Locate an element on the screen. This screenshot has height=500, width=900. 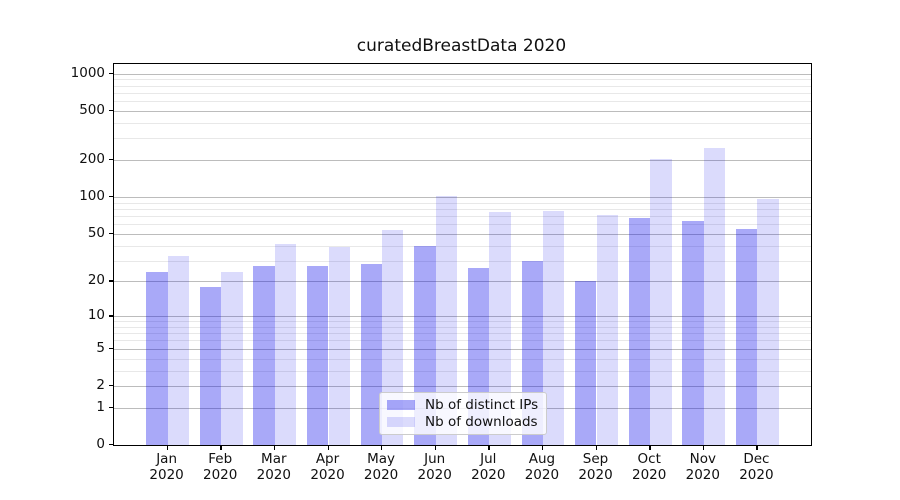
y-tick-label: 0 is located at coordinates (100, 444).